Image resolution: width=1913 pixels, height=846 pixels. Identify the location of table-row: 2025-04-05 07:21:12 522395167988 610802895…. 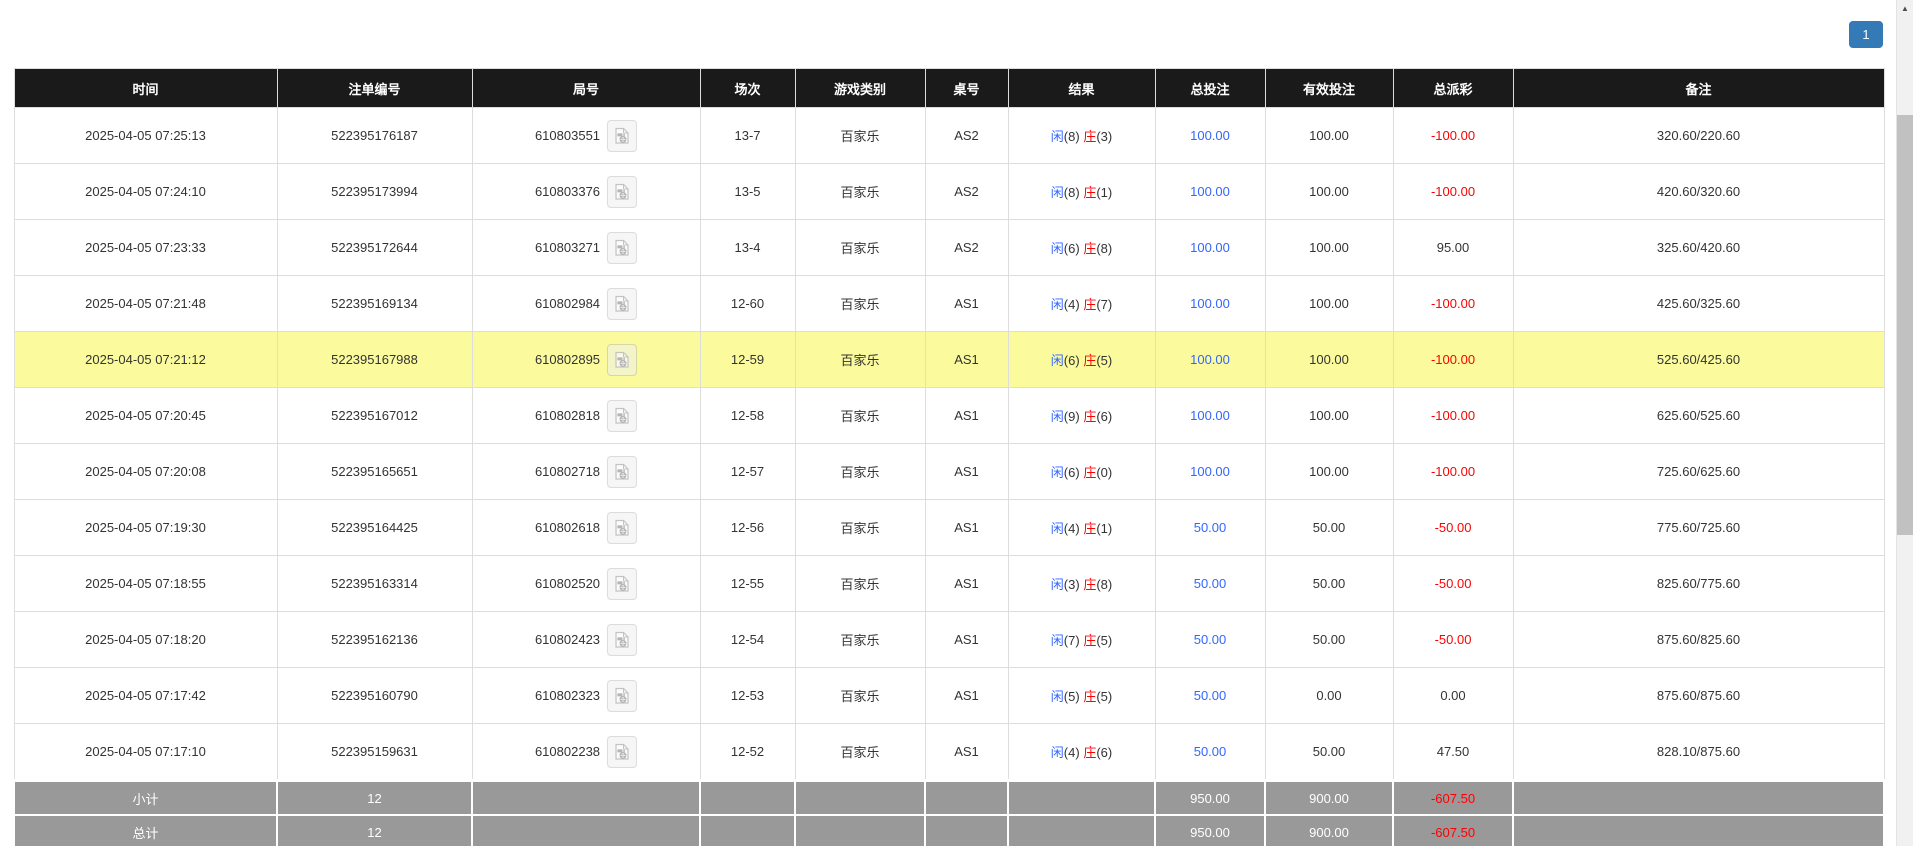
(949, 359).